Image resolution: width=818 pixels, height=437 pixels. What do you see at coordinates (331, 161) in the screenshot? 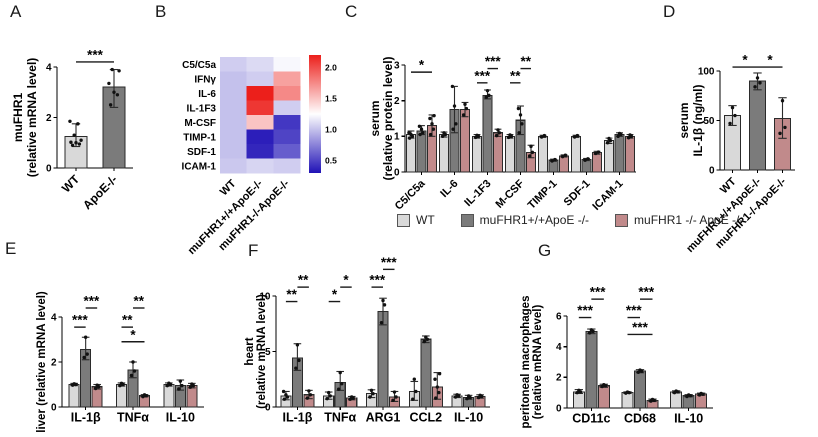
I see `svg-text: 0.5` at bounding box center [331, 161].